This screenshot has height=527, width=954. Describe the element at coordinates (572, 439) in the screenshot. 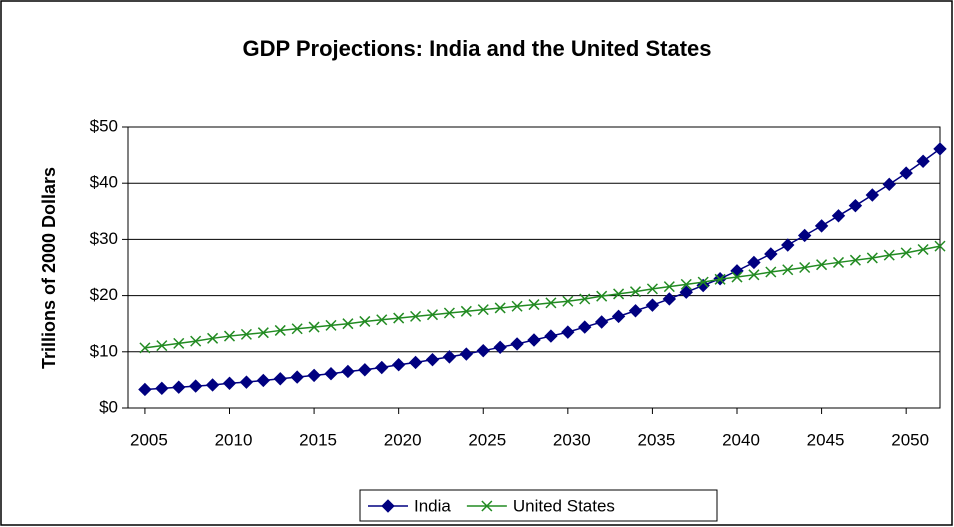

I see `x-tick-label: 2030` at that location.